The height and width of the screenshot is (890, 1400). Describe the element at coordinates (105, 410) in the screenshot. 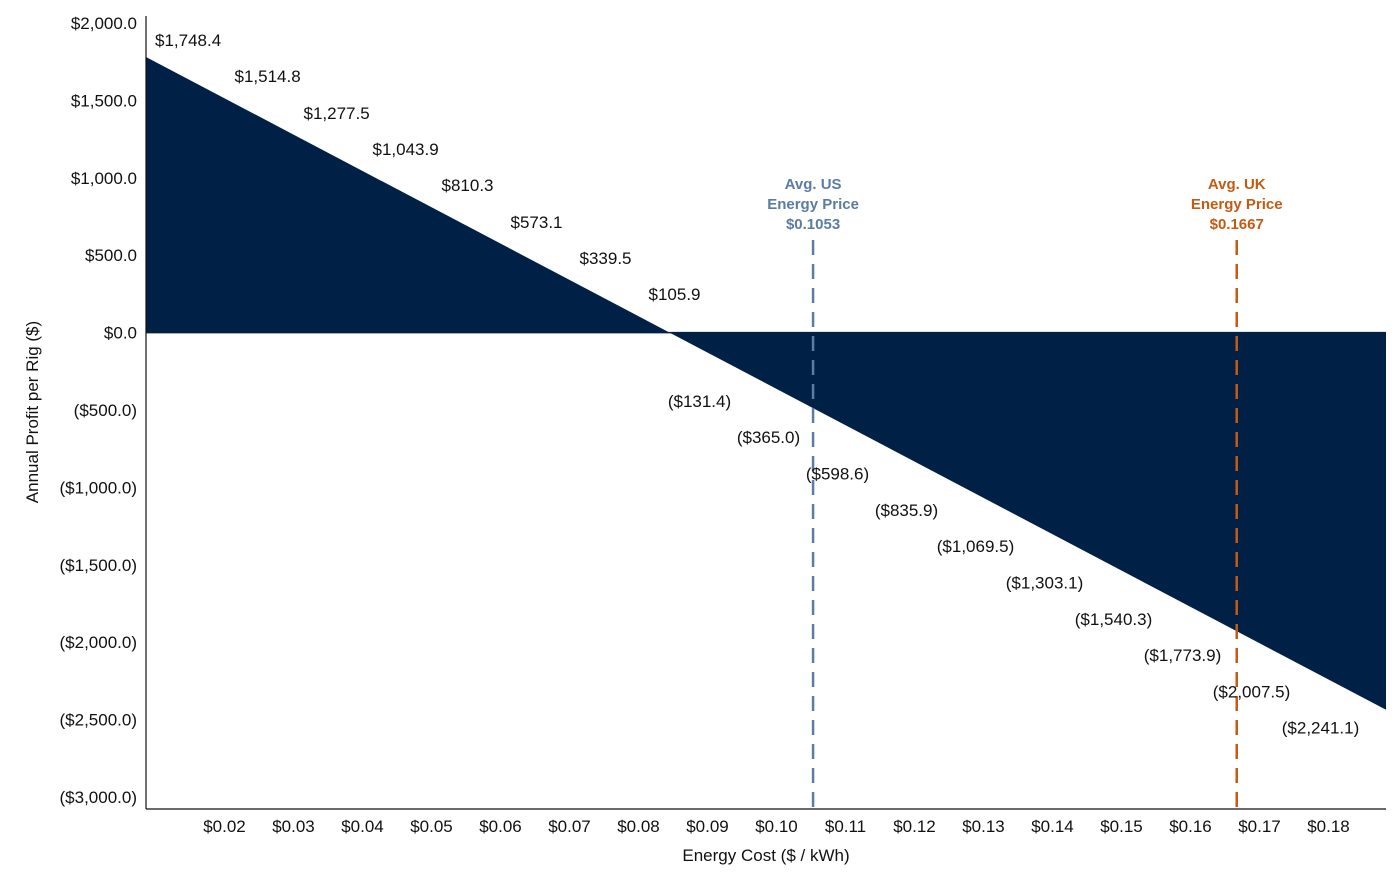

I see `y-tick-label: ($500.0)` at that location.